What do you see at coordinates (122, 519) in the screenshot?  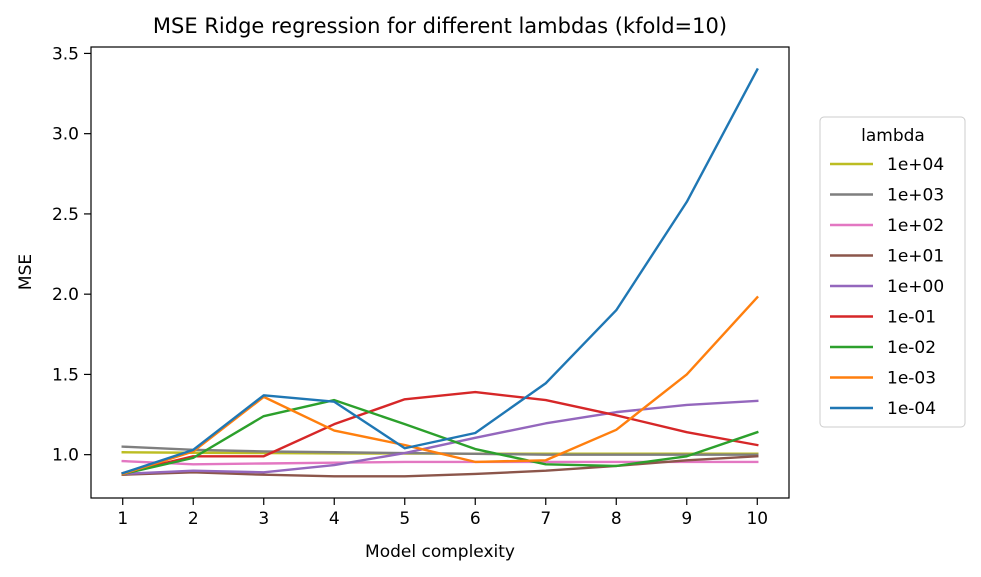 I see `x-tick-label: 1` at bounding box center [122, 519].